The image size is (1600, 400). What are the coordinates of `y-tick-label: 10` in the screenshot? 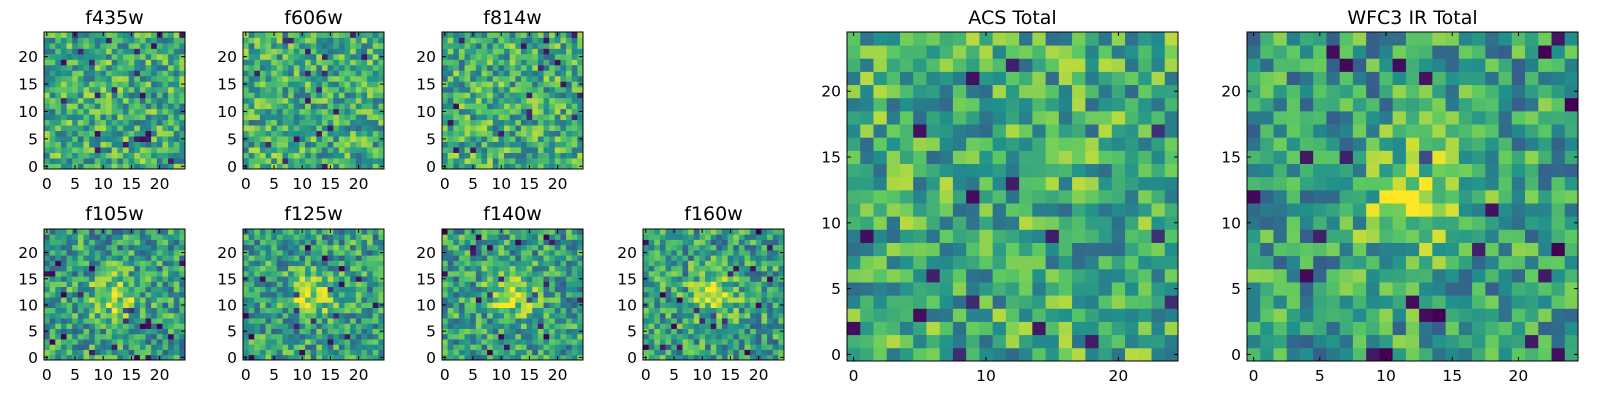 It's located at (426, 112).